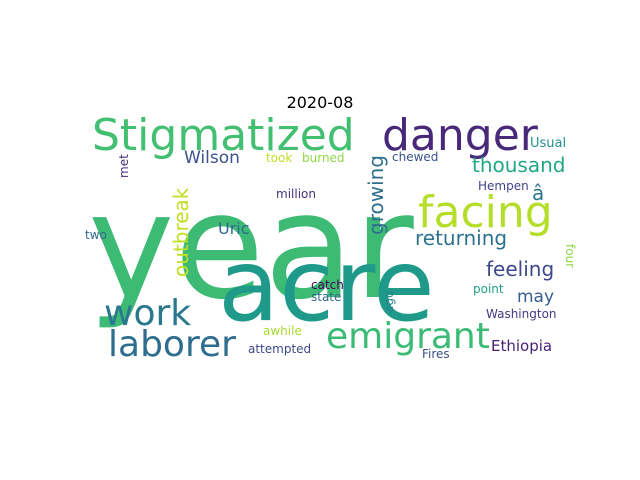  What do you see at coordinates (124, 166) in the screenshot?
I see `word-met: met` at bounding box center [124, 166].